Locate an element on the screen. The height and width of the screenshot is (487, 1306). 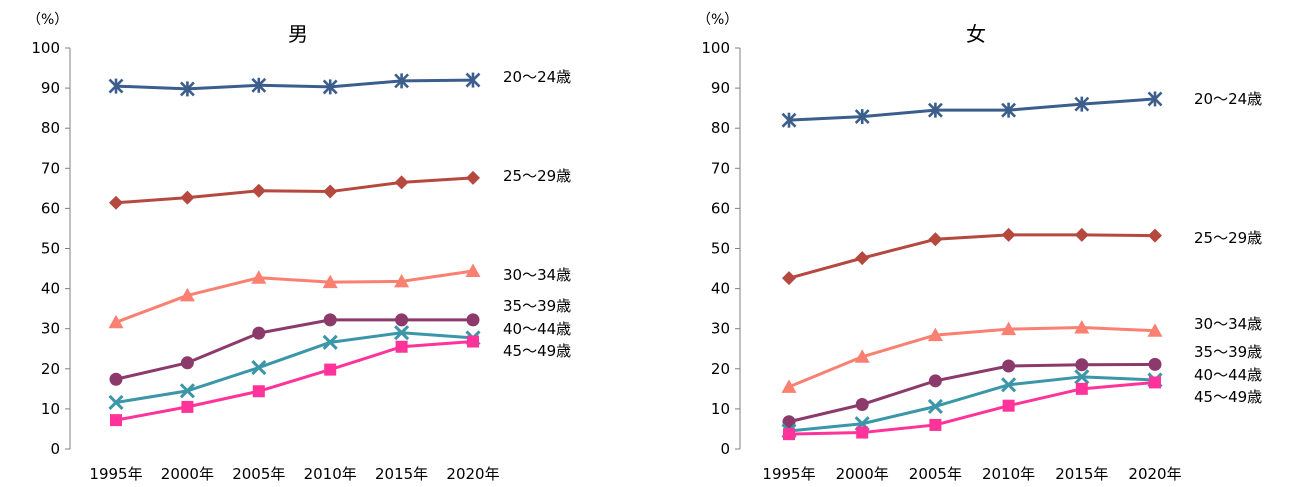
y-tick-label: 10 is located at coordinates (720, 409).